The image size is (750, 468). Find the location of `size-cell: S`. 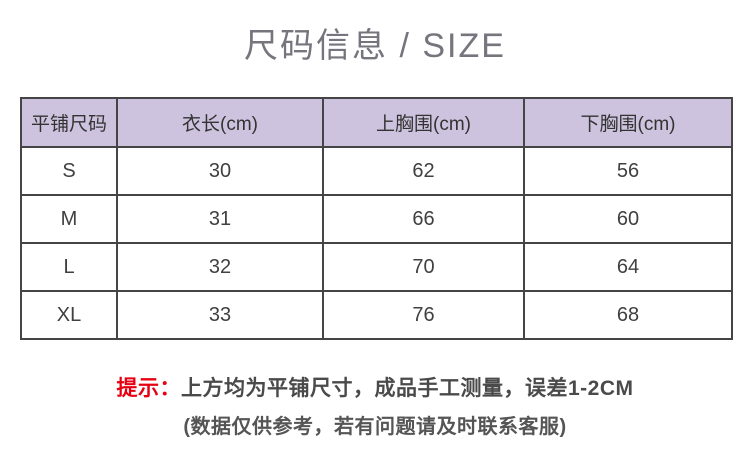

size-cell: S is located at coordinates (69, 171).